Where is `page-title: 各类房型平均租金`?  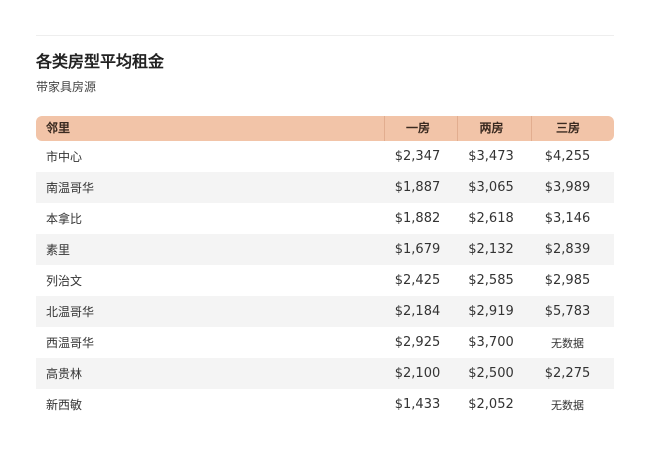
page-title: 各类房型平均租金 is located at coordinates (100, 61).